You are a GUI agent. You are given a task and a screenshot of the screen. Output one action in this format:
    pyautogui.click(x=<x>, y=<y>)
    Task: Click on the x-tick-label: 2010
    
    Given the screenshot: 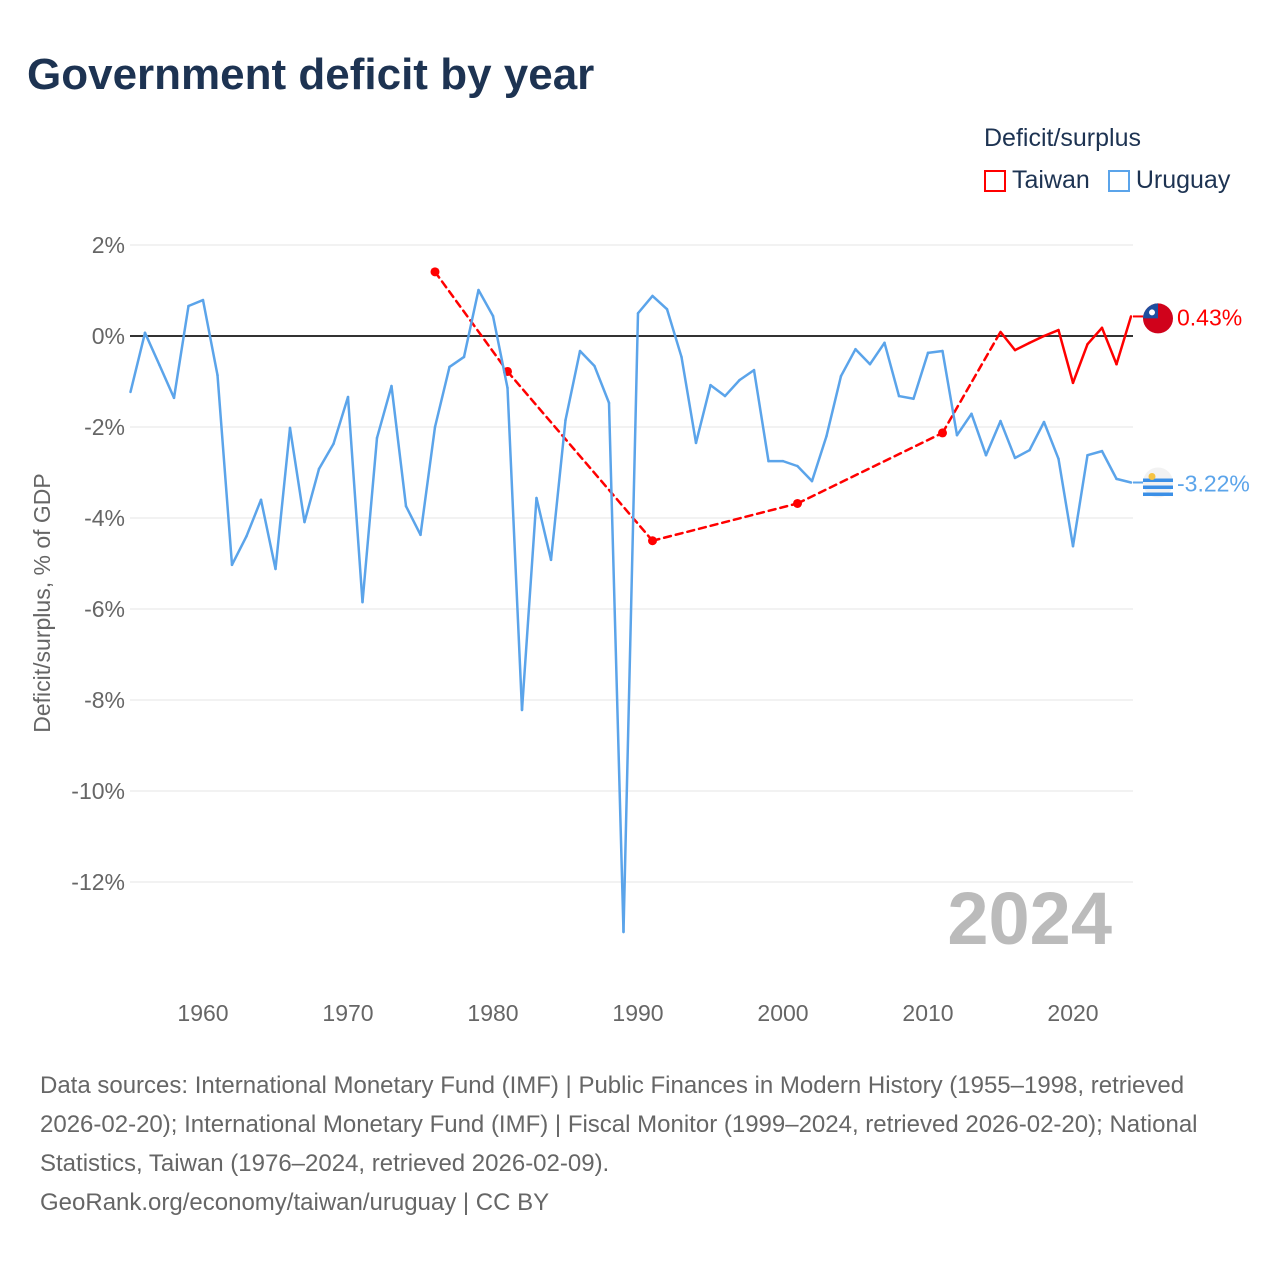 What is the action you would take?
    pyautogui.click(x=927, y=1013)
    